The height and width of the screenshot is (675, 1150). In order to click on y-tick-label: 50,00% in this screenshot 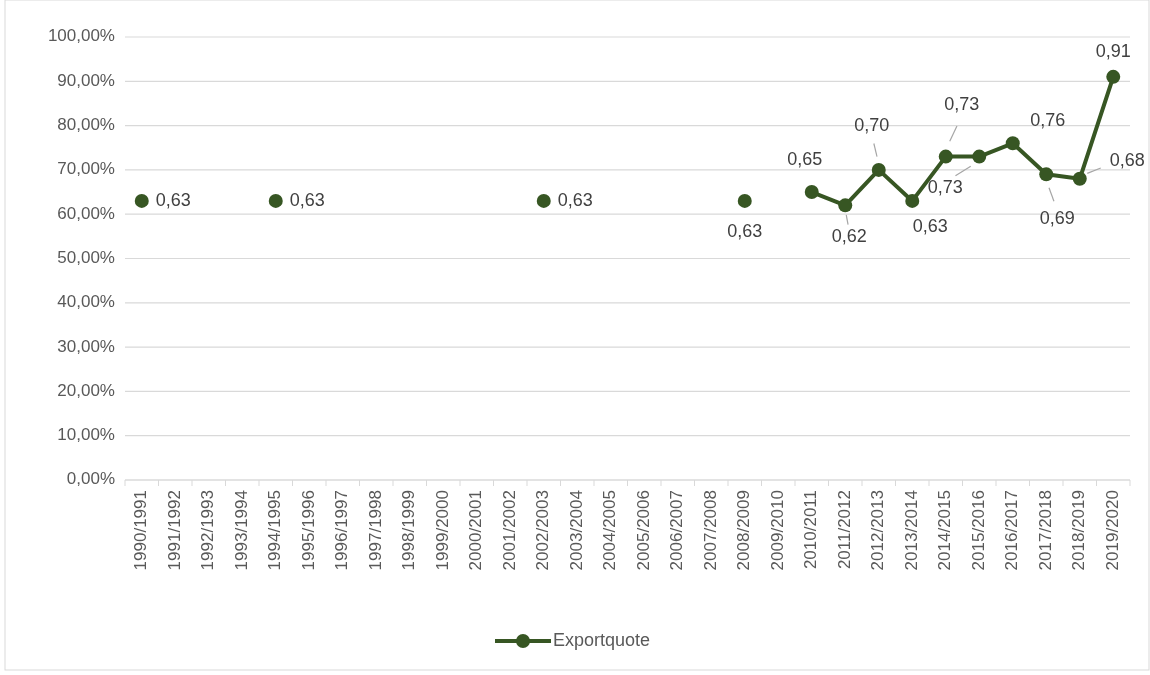, I will do `click(86, 257)`.